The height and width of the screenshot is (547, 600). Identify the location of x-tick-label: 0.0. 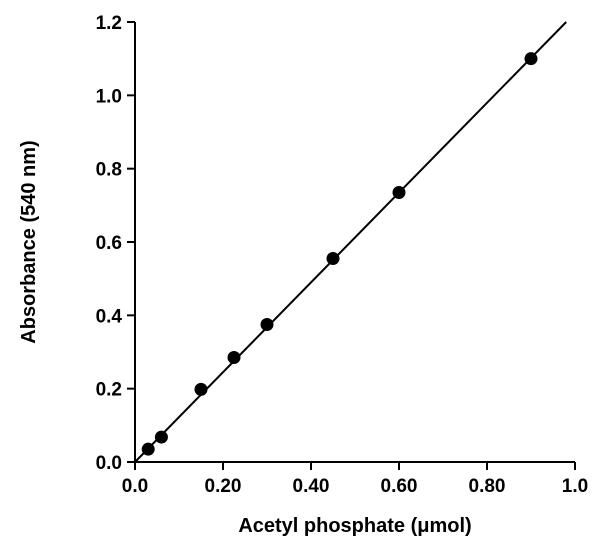
(135, 486).